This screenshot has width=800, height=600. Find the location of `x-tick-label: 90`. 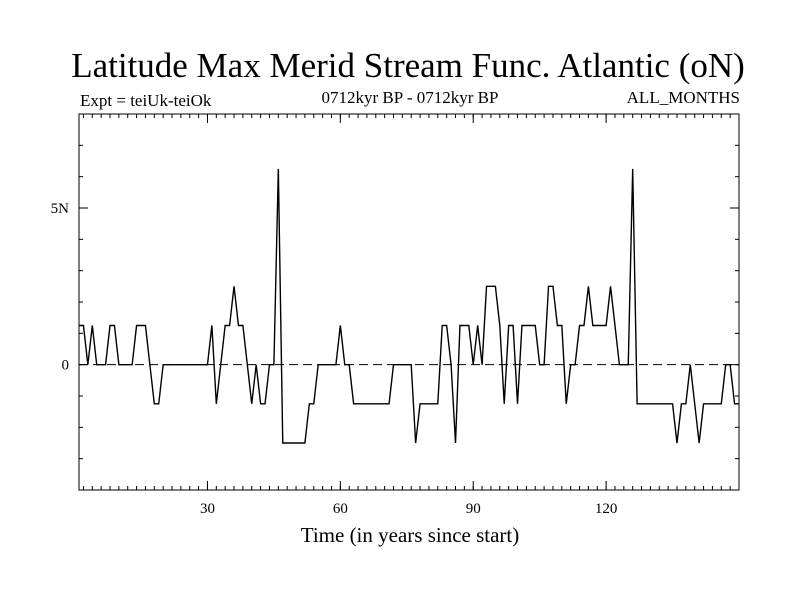

x-tick-label: 90 is located at coordinates (473, 509).